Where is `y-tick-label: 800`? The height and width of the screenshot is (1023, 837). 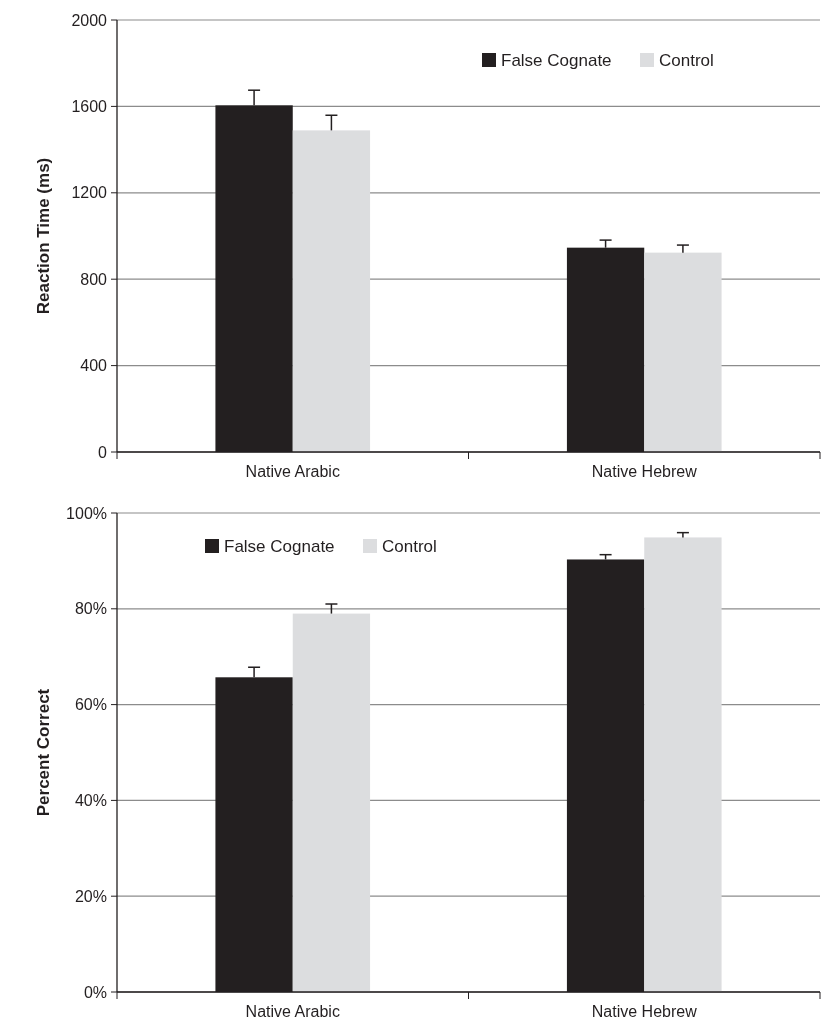
y-tick-label: 800 is located at coordinates (94, 279).